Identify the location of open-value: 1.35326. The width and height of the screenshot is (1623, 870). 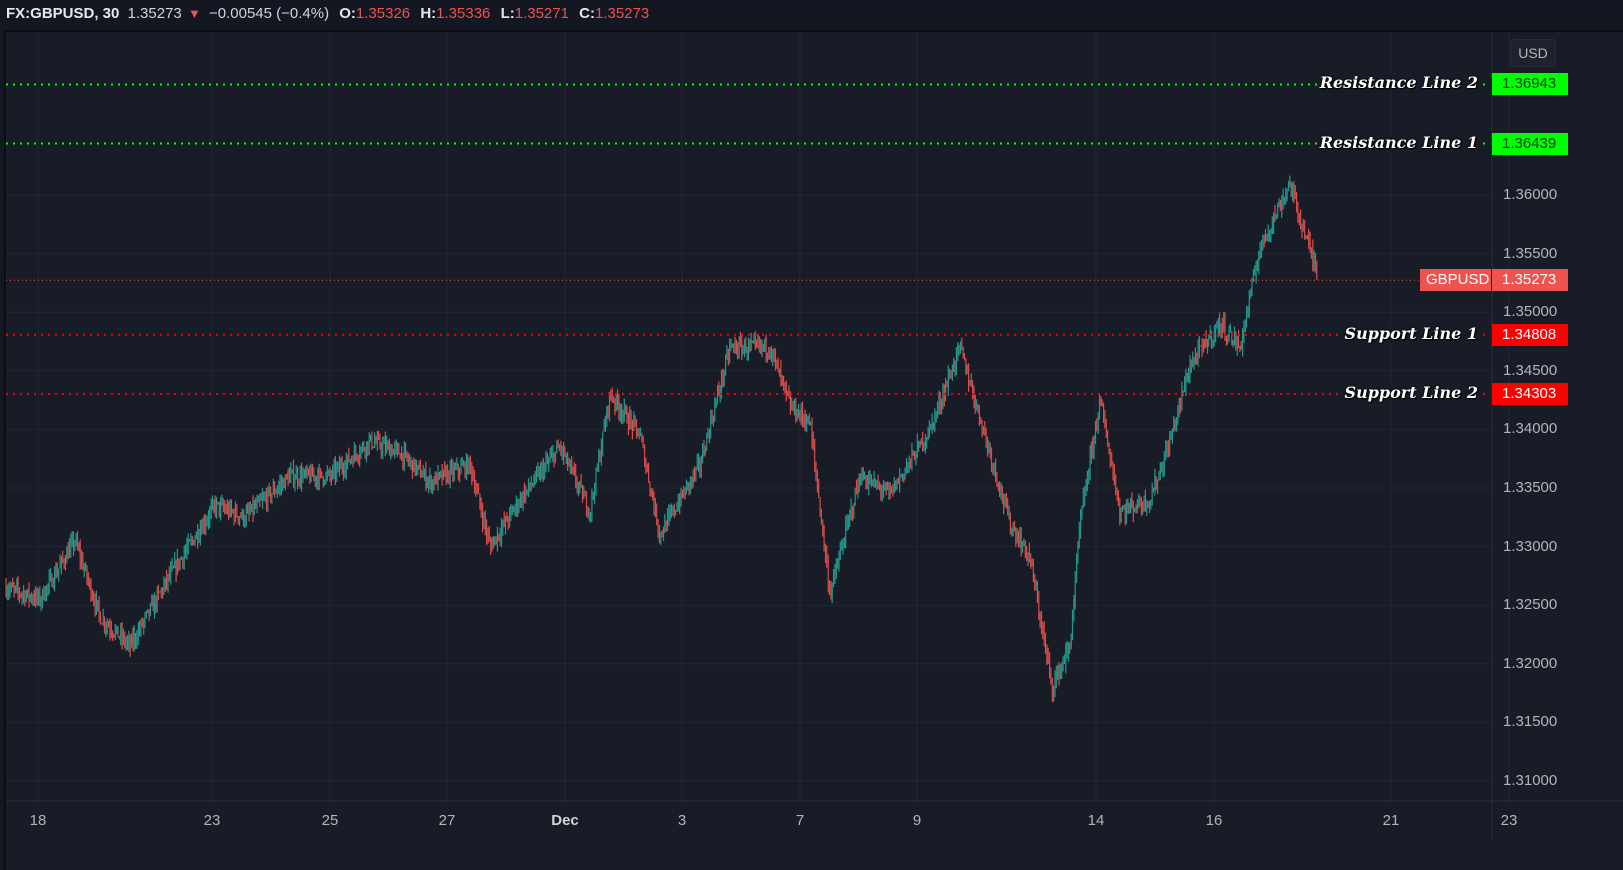
(383, 13).